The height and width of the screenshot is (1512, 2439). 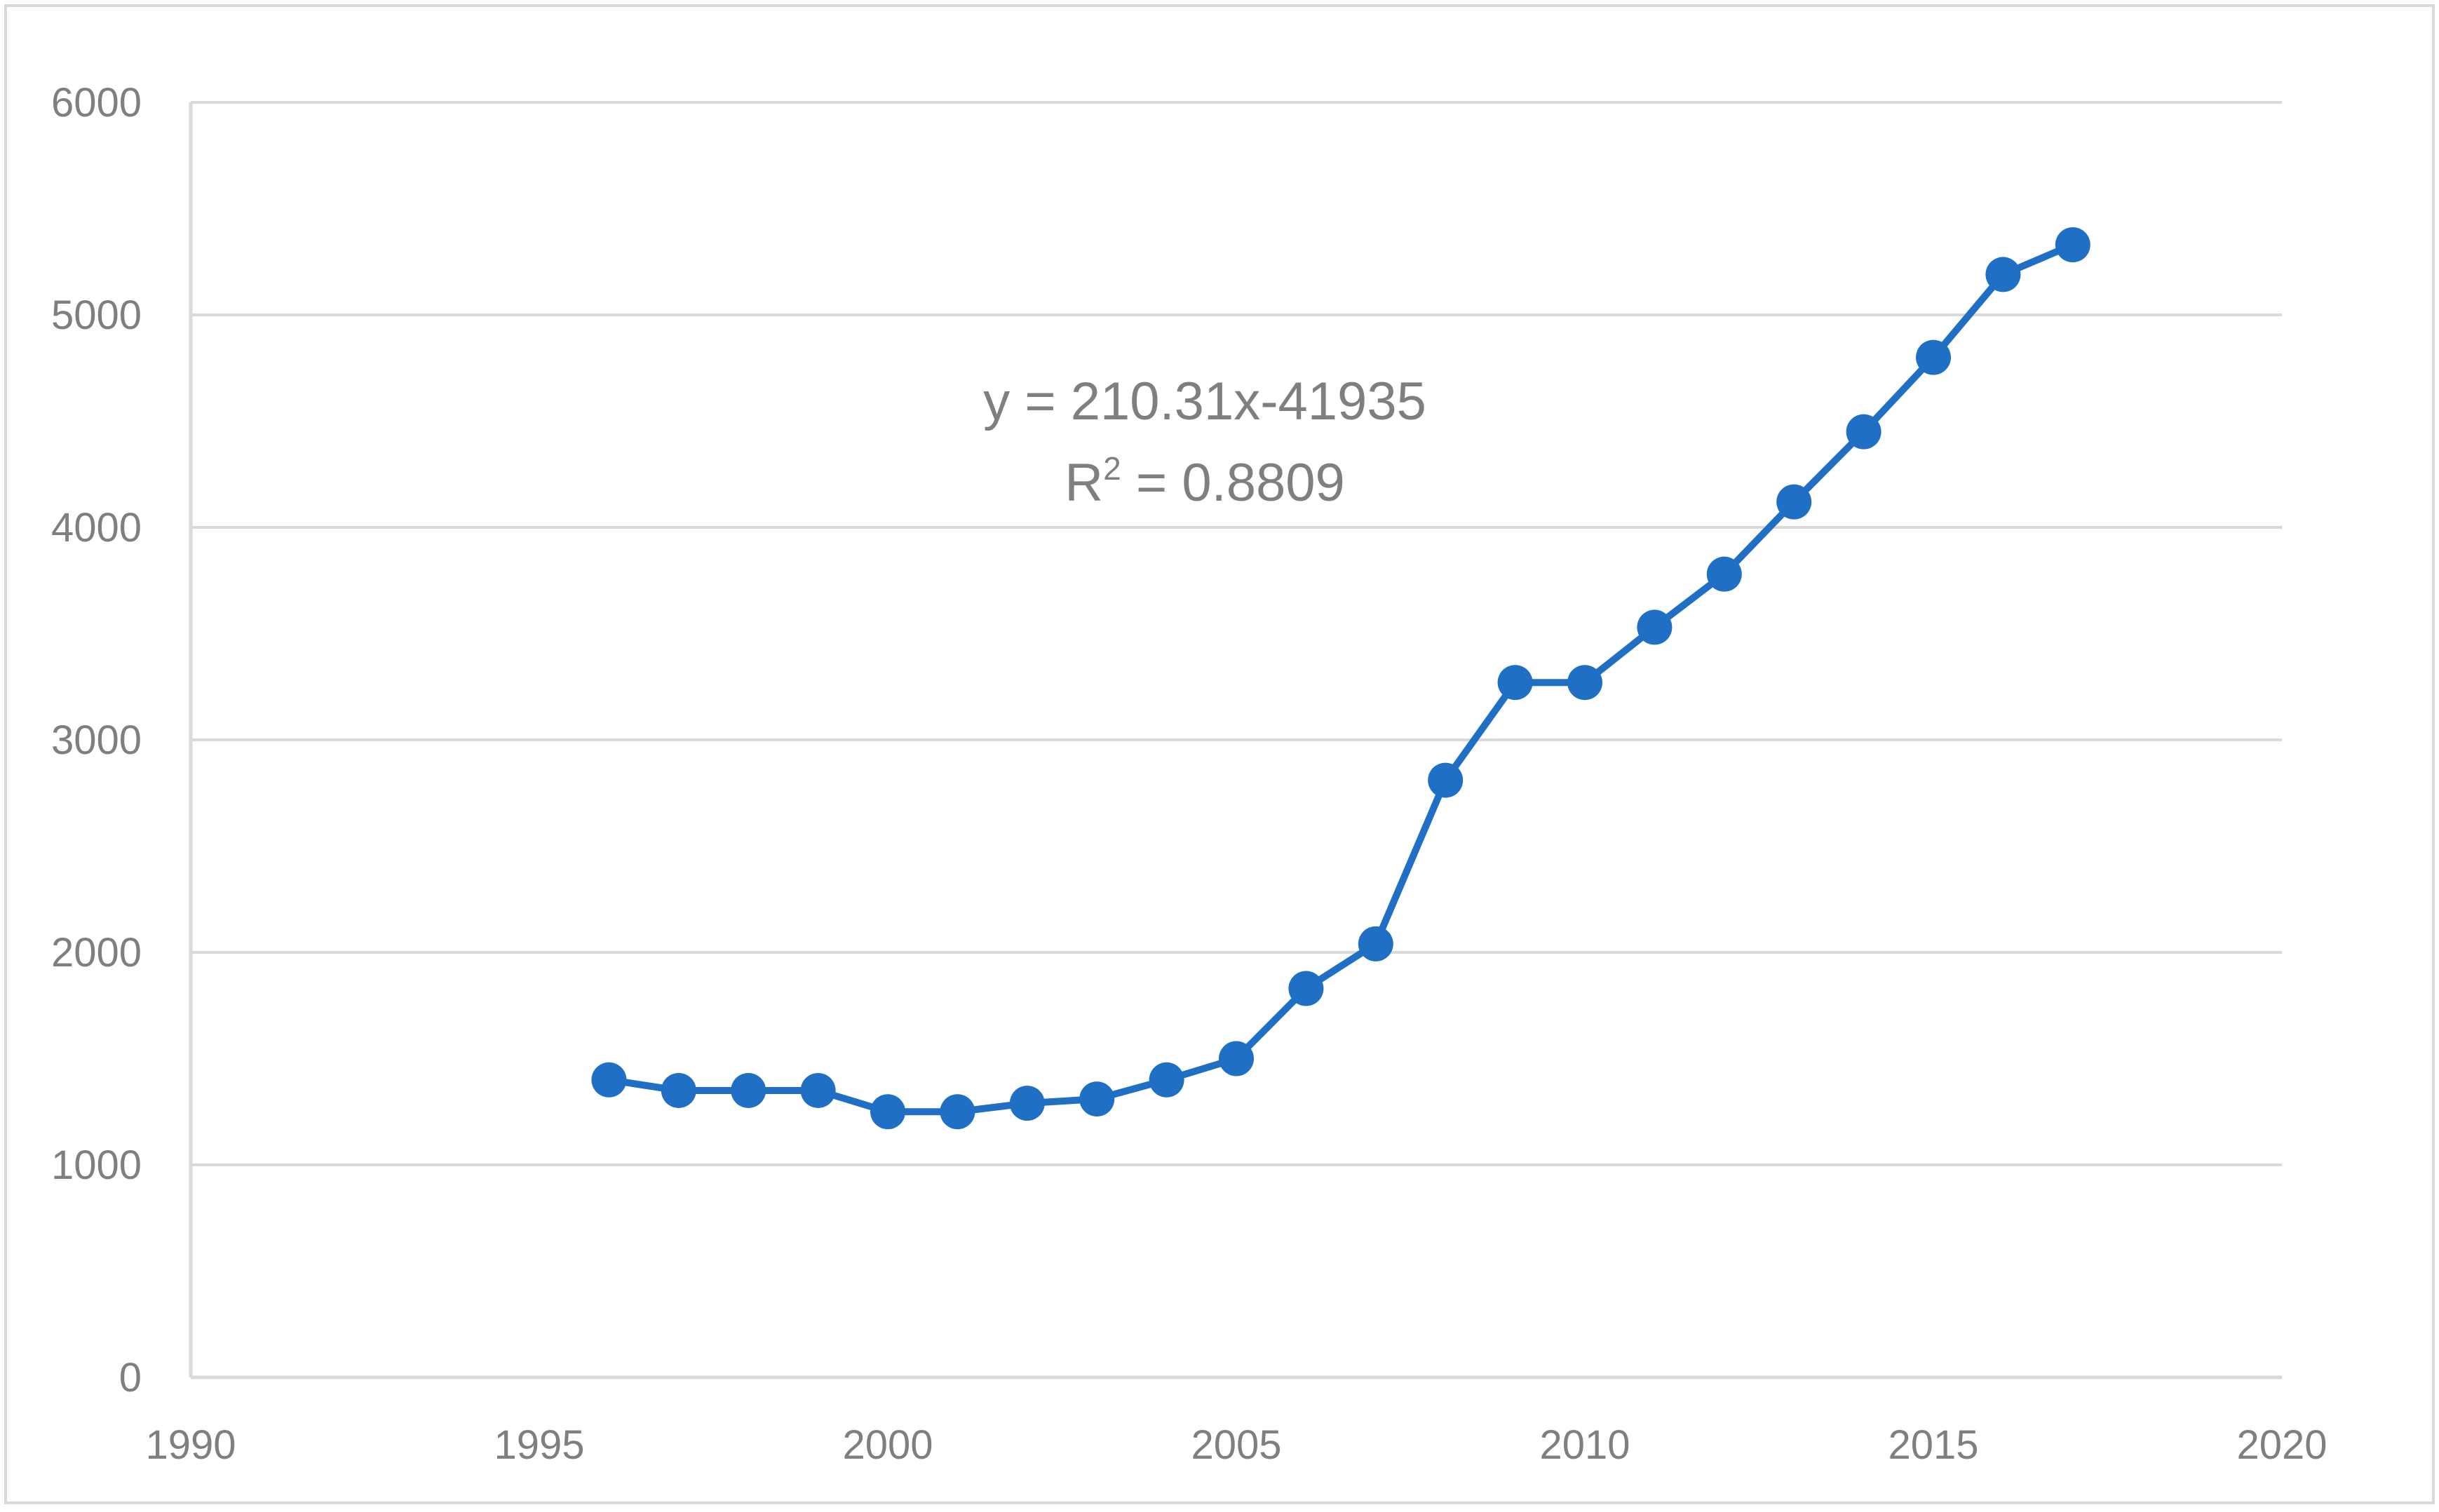 What do you see at coordinates (1933, 357) in the screenshot?
I see `data-point-2015` at bounding box center [1933, 357].